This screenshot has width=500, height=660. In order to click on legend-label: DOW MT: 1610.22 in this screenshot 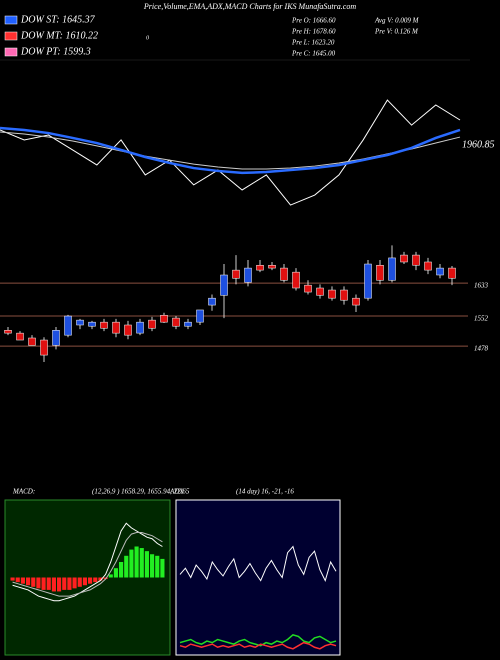, I will do `click(59, 35)`.